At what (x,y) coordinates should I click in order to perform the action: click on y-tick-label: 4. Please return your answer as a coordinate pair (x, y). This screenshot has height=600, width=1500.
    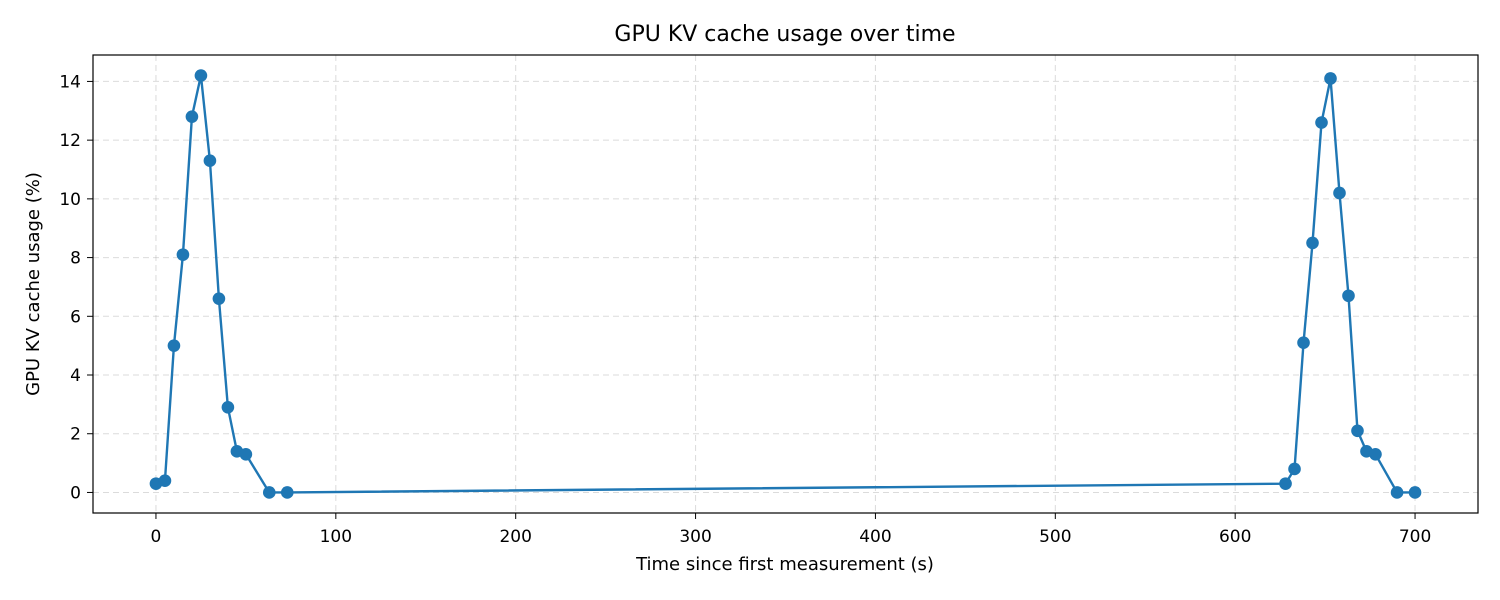
    Looking at the image, I should click on (75, 376).